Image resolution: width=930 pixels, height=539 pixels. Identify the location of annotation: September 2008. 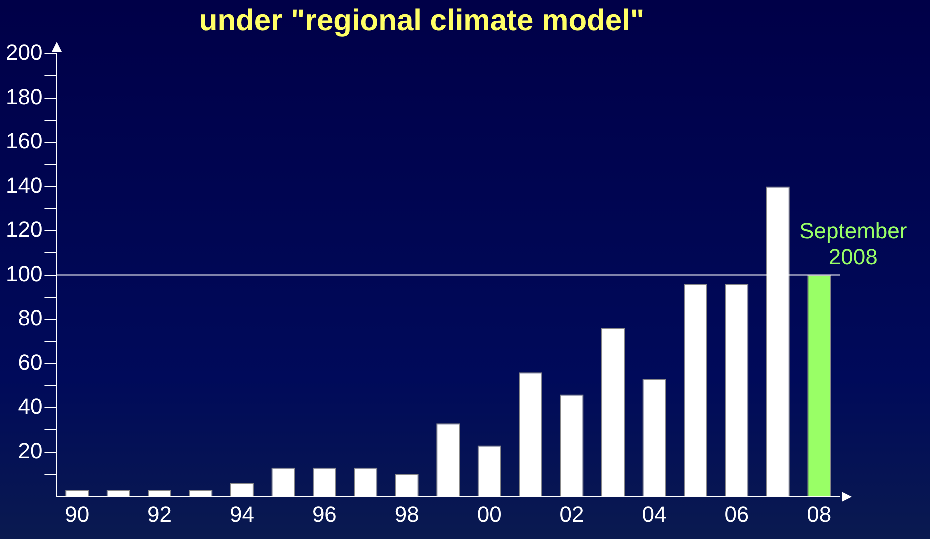
(854, 244).